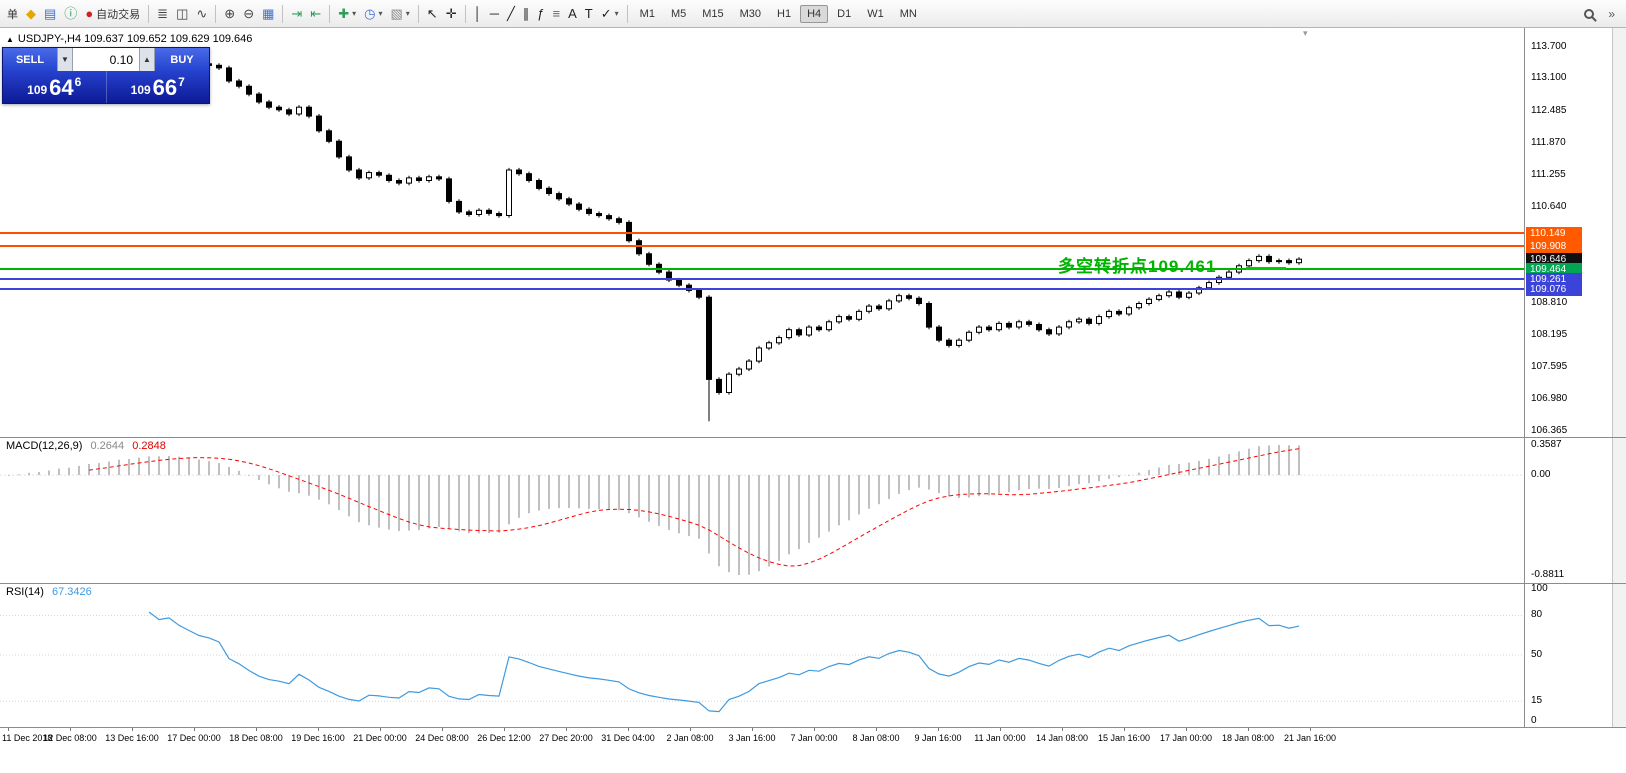 The width and height of the screenshot is (1626, 773). I want to click on time-axis-label: 27 Dec 20:00, so click(566, 738).